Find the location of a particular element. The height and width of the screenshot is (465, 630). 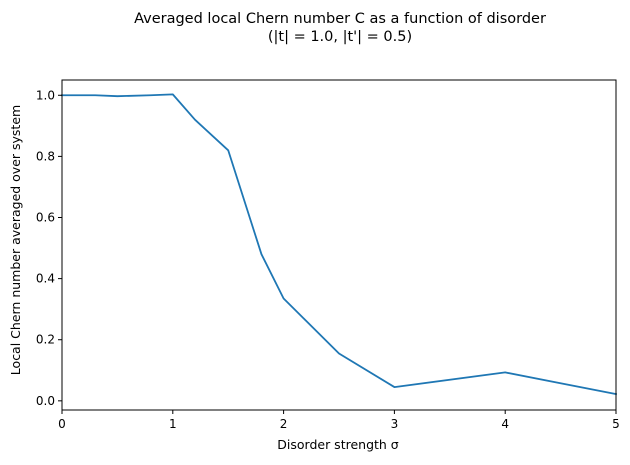

chart-subtitle: (|t| = 1.0, |t'| = 0.5) is located at coordinates (340, 37).